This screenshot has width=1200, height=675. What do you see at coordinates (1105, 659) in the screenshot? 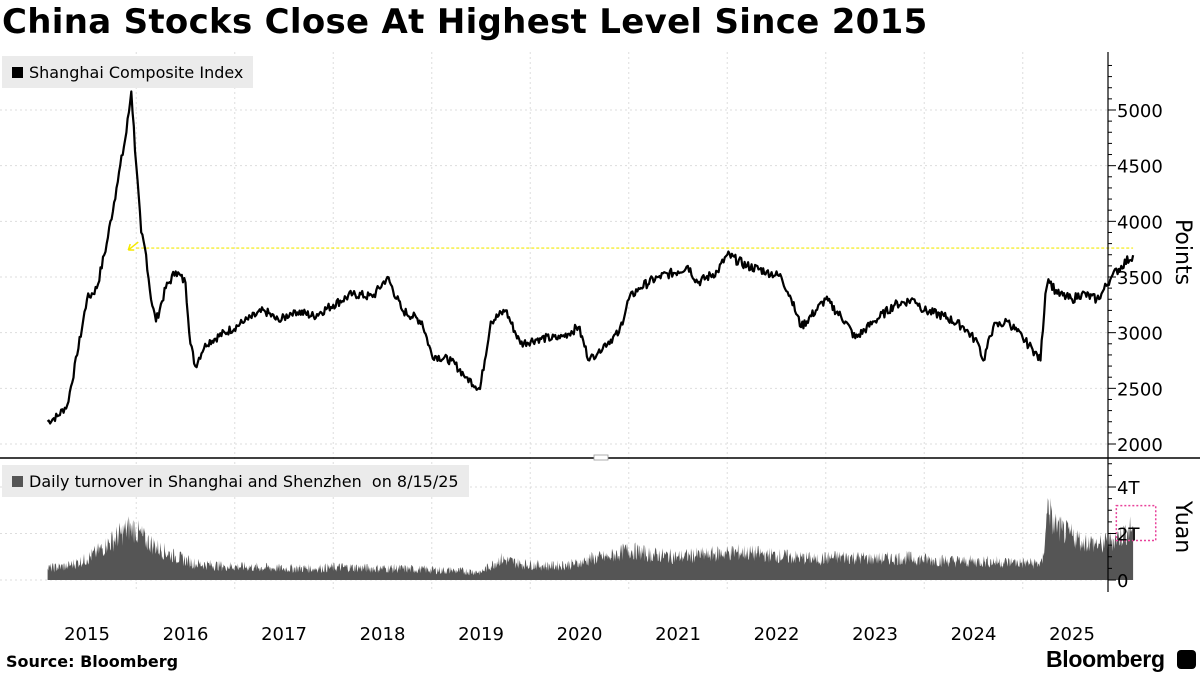
I see `bloomberg-logo: Bloomberg` at bounding box center [1105, 659].